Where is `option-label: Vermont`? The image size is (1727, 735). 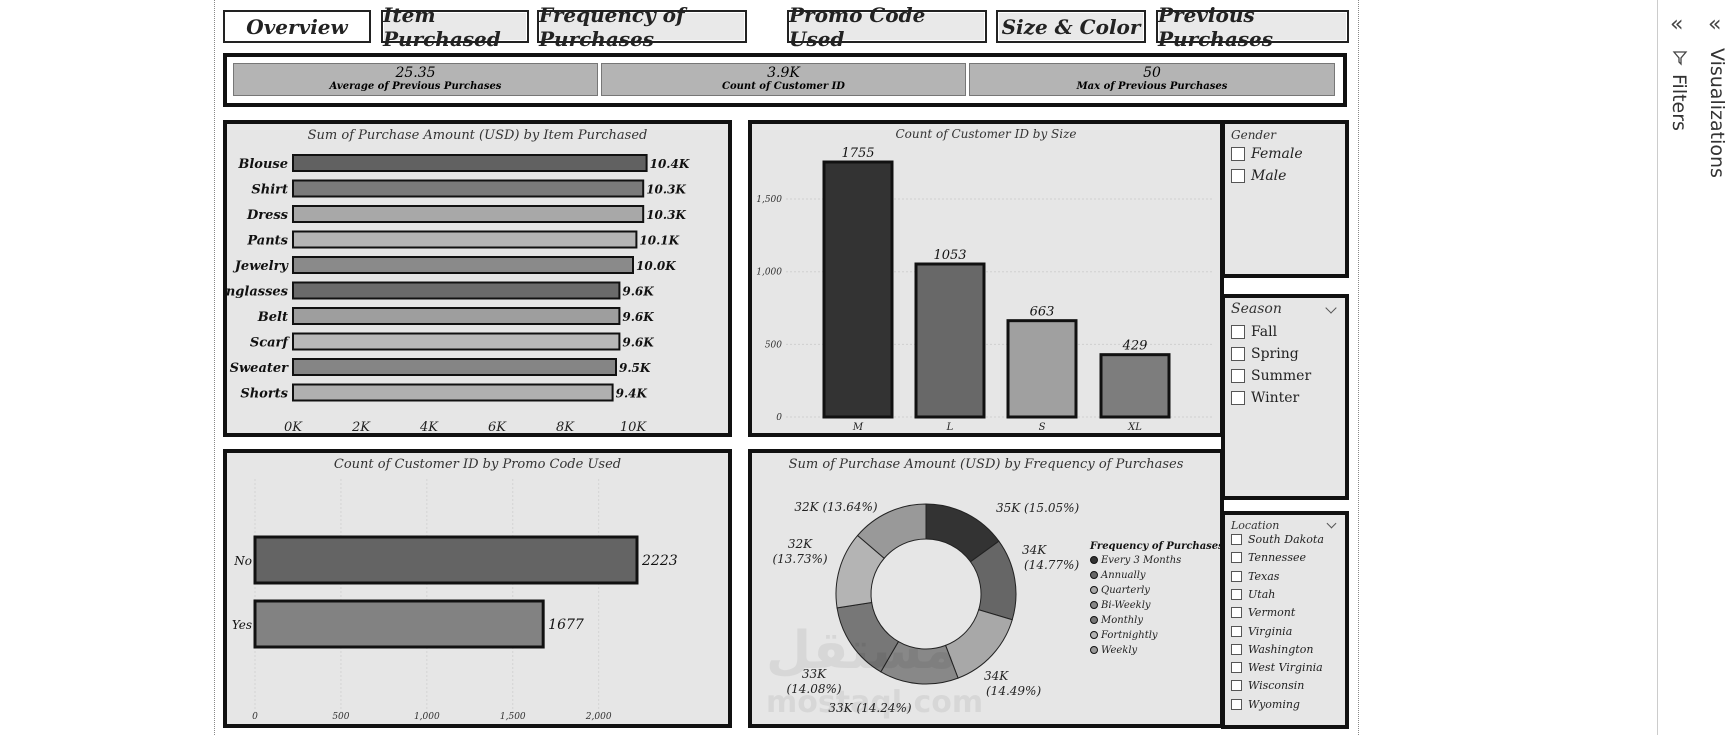
option-label: Vermont is located at coordinates (1272, 613).